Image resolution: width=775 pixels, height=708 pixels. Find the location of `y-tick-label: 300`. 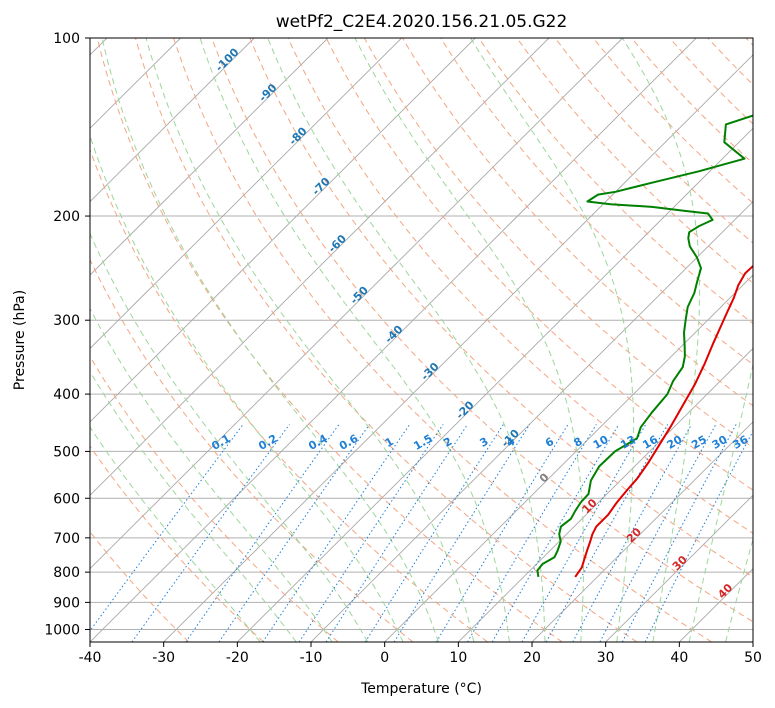

y-tick-label: 300 is located at coordinates (66, 321).